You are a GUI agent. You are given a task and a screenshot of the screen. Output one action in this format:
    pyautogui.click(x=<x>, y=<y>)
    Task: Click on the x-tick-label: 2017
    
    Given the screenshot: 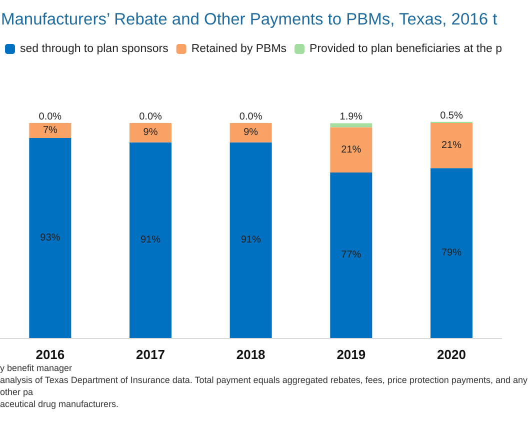 What is the action you would take?
    pyautogui.click(x=150, y=354)
    